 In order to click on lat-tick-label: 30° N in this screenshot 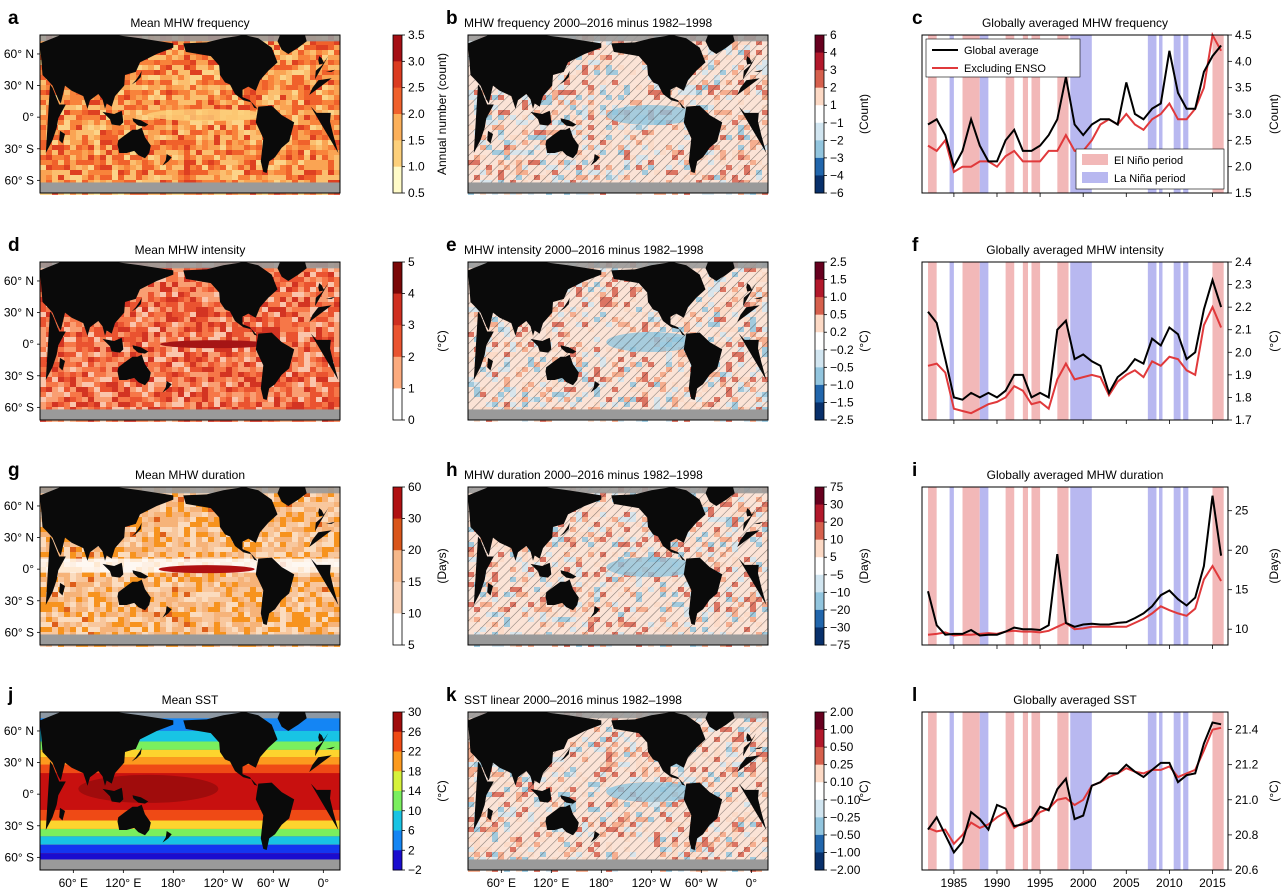, I will do `click(19, 313)`.